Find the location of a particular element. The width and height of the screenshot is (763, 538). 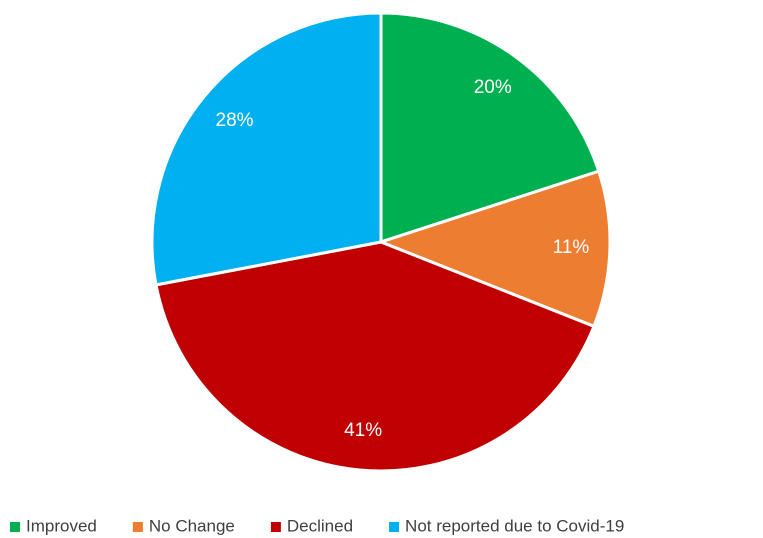

legend-label: Improved is located at coordinates (61, 525).